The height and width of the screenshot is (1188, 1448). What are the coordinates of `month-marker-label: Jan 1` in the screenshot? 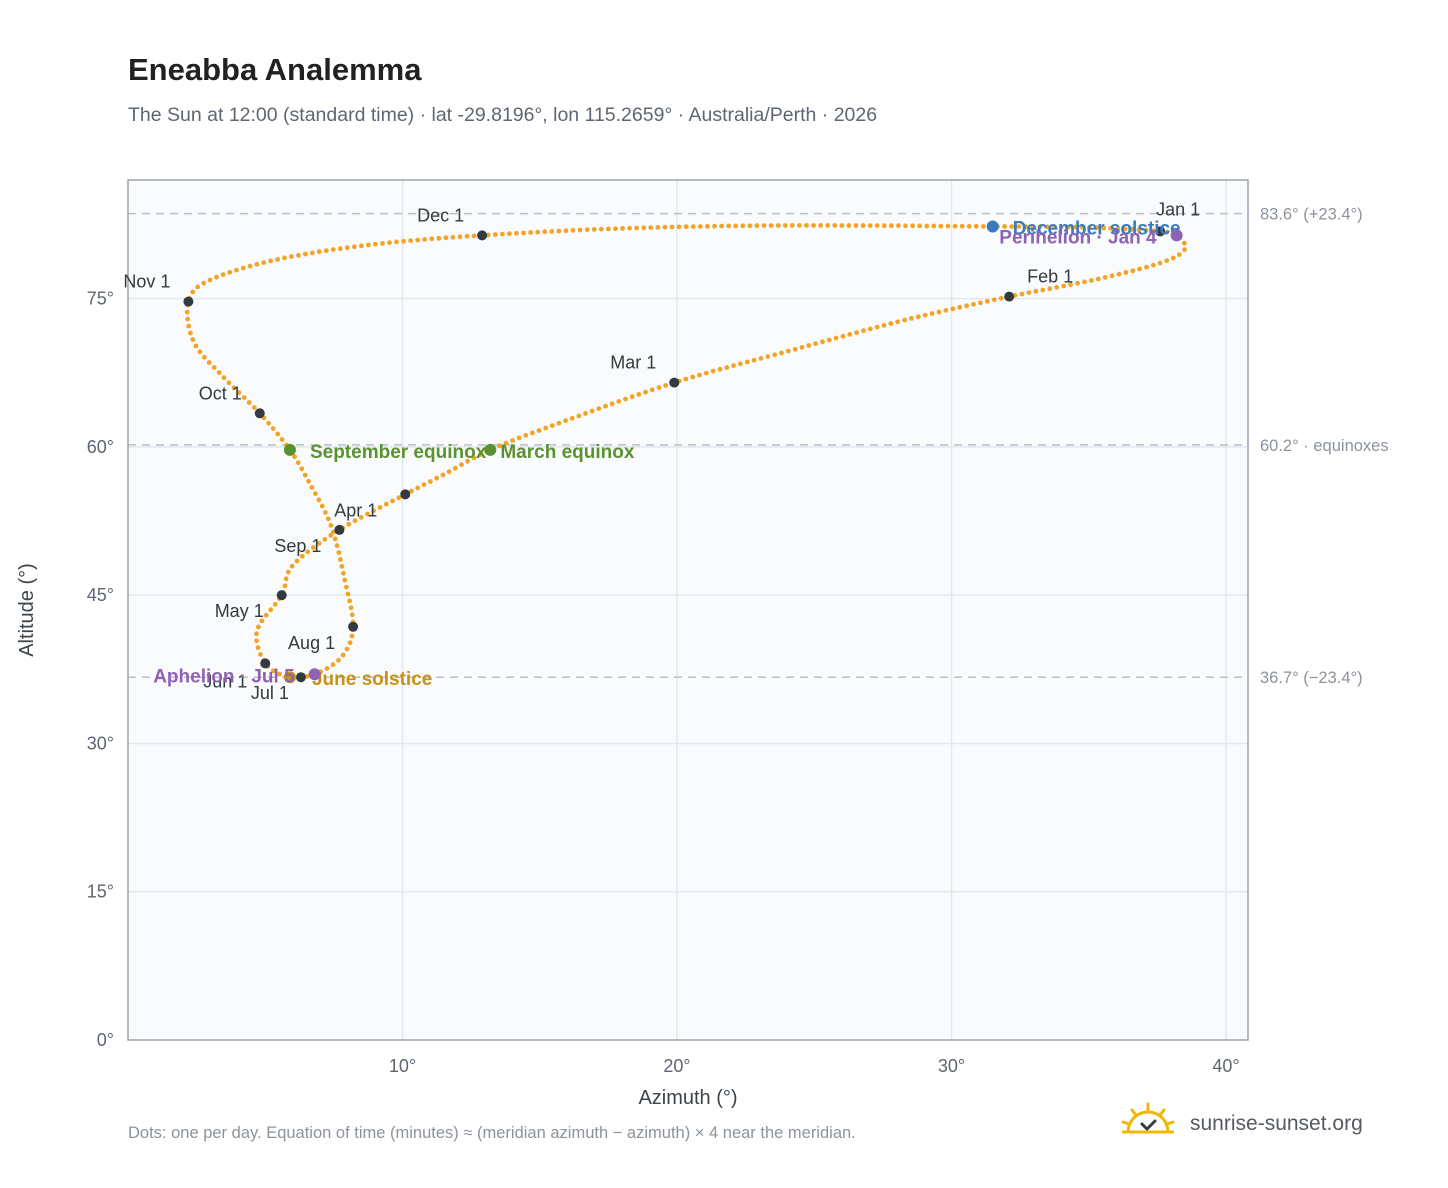 It's located at (1178, 209).